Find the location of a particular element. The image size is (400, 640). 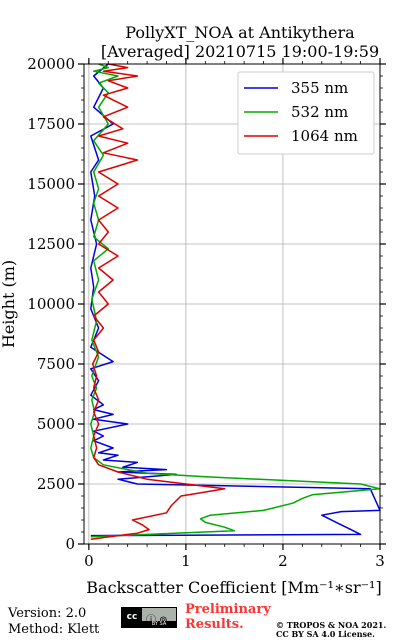

y-tick-label-6: 15000 is located at coordinates (51, 184).